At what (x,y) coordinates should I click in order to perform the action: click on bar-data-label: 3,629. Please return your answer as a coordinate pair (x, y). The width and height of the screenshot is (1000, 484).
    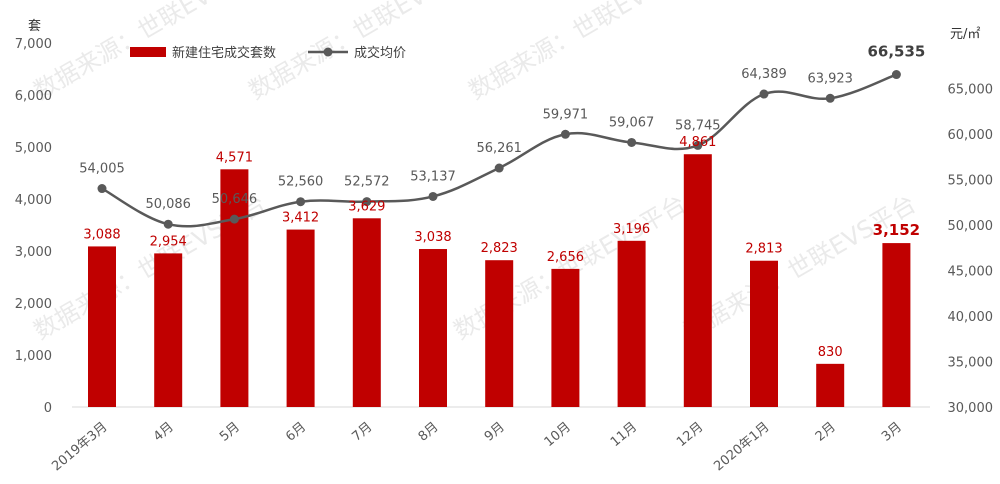
    Looking at the image, I should click on (366, 206).